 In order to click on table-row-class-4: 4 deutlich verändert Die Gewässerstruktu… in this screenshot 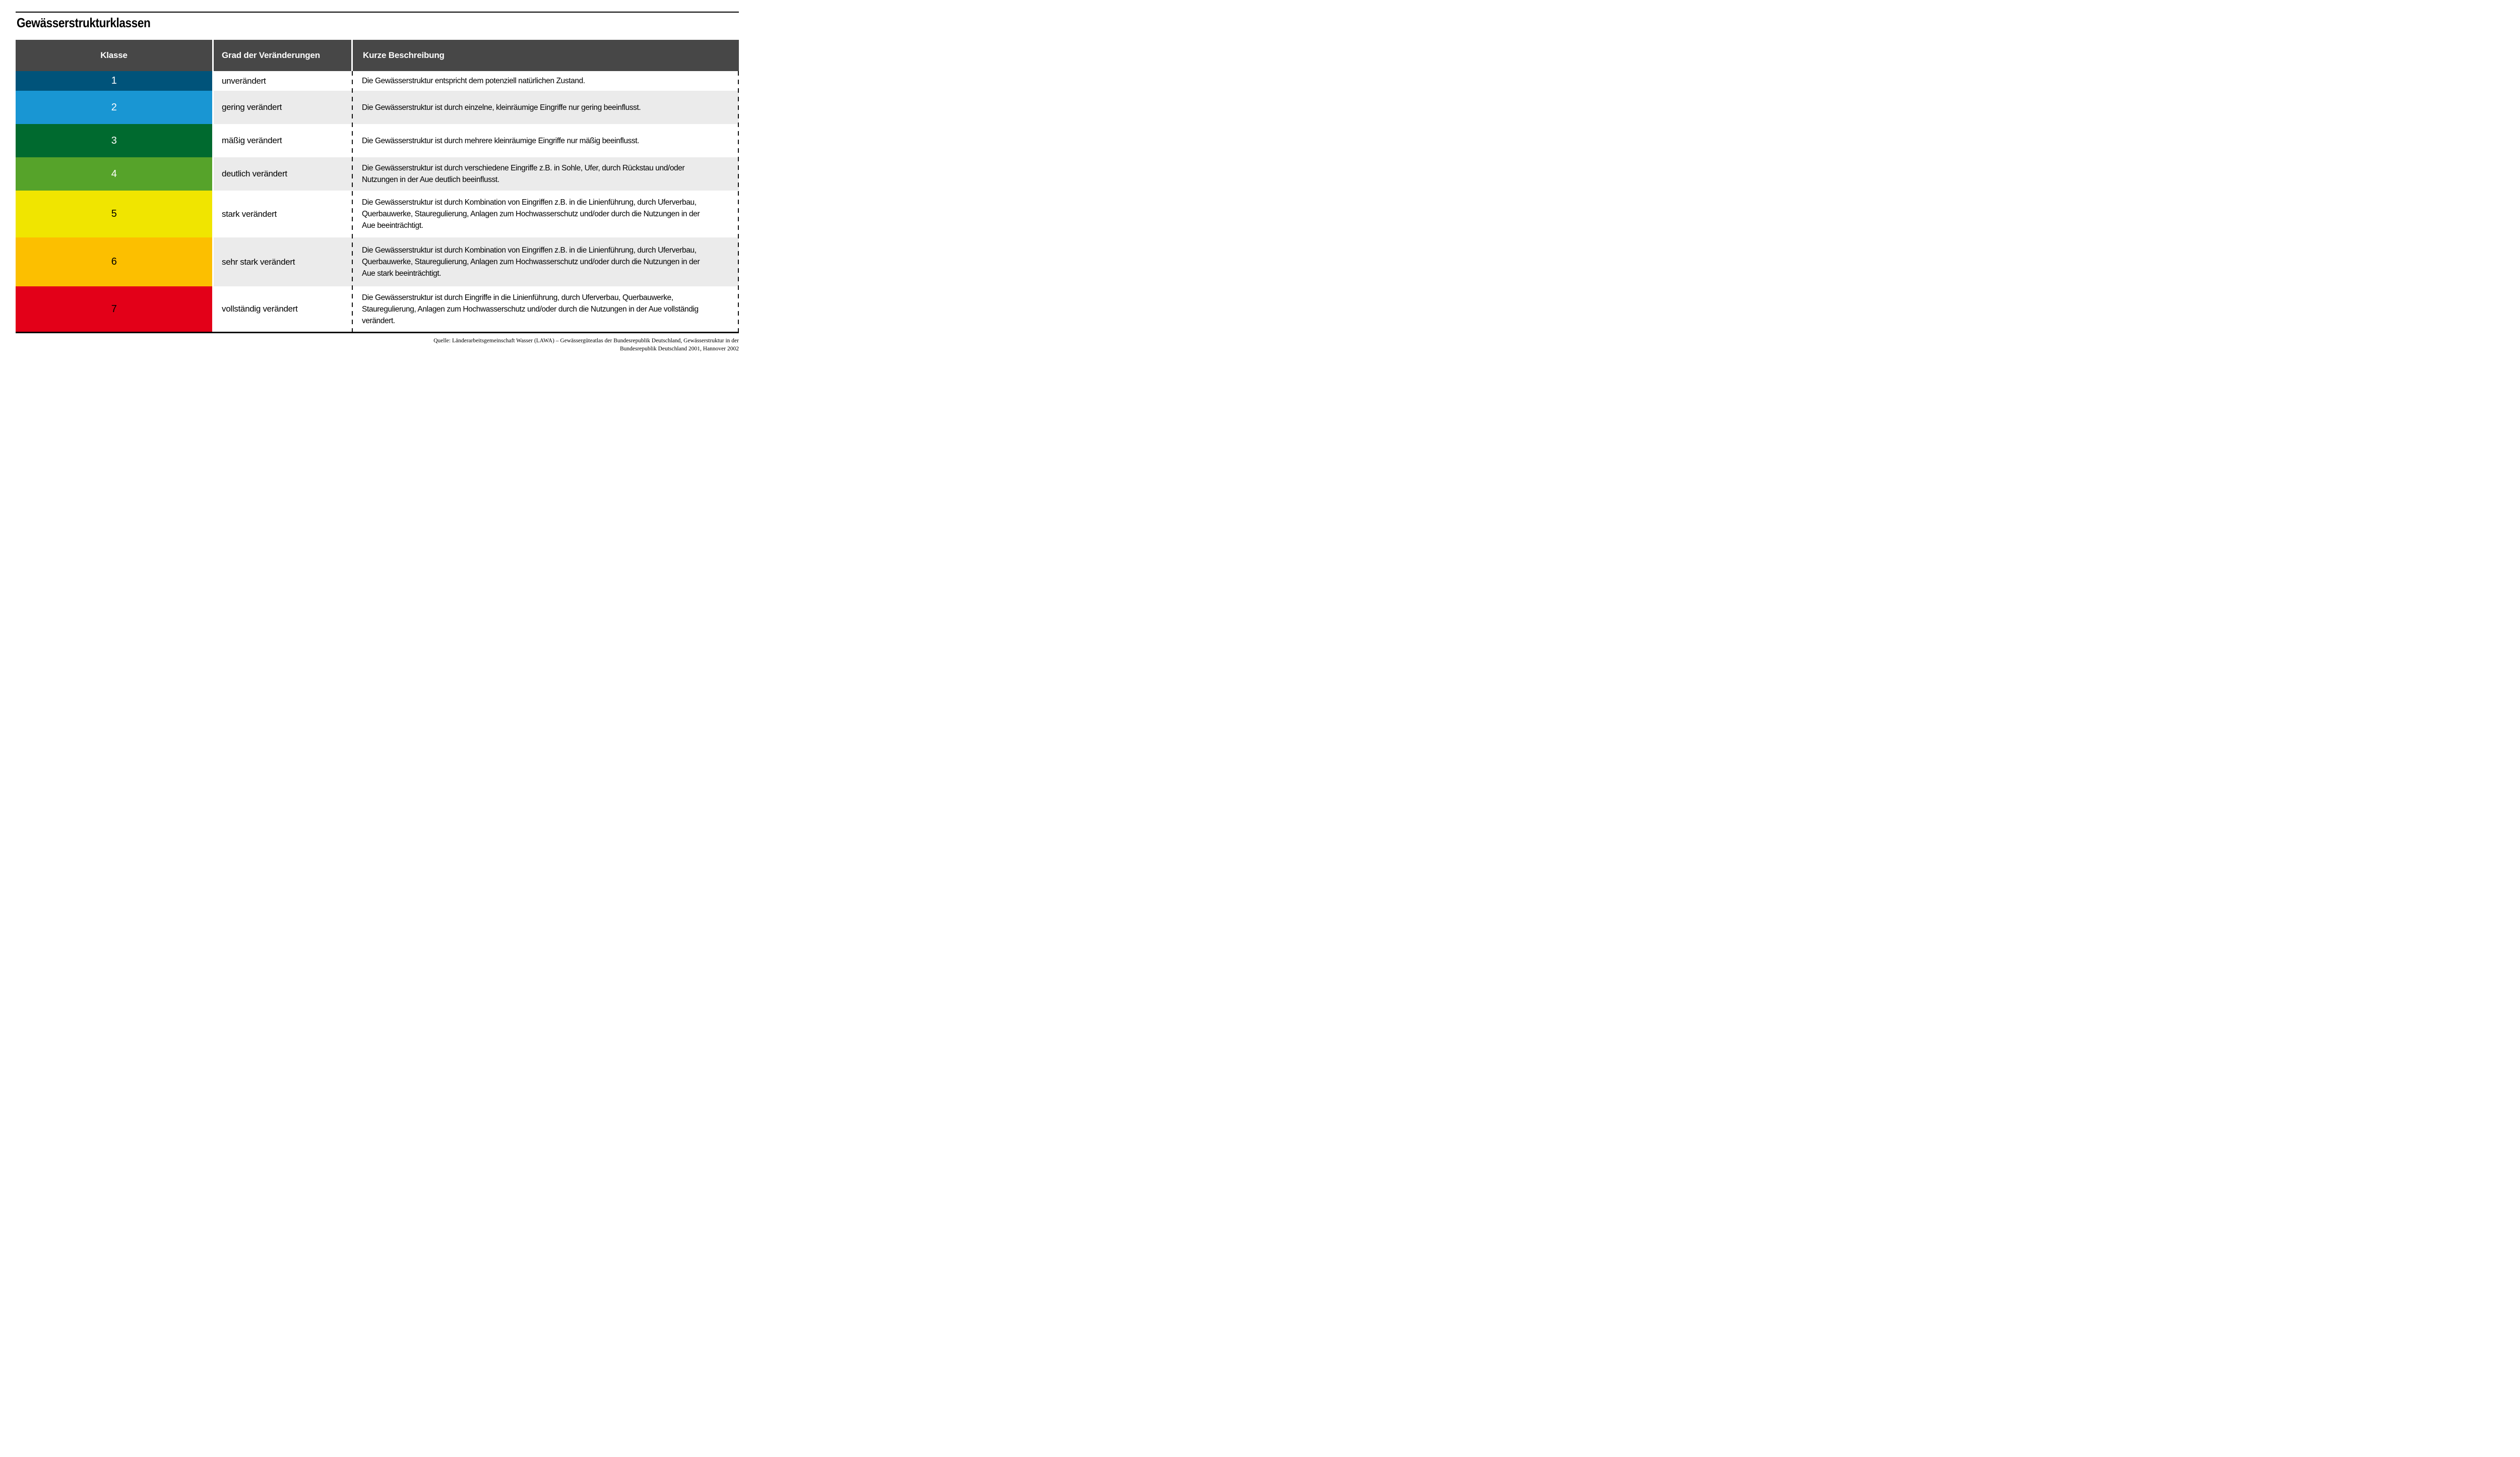, I will do `click(377, 174)`.